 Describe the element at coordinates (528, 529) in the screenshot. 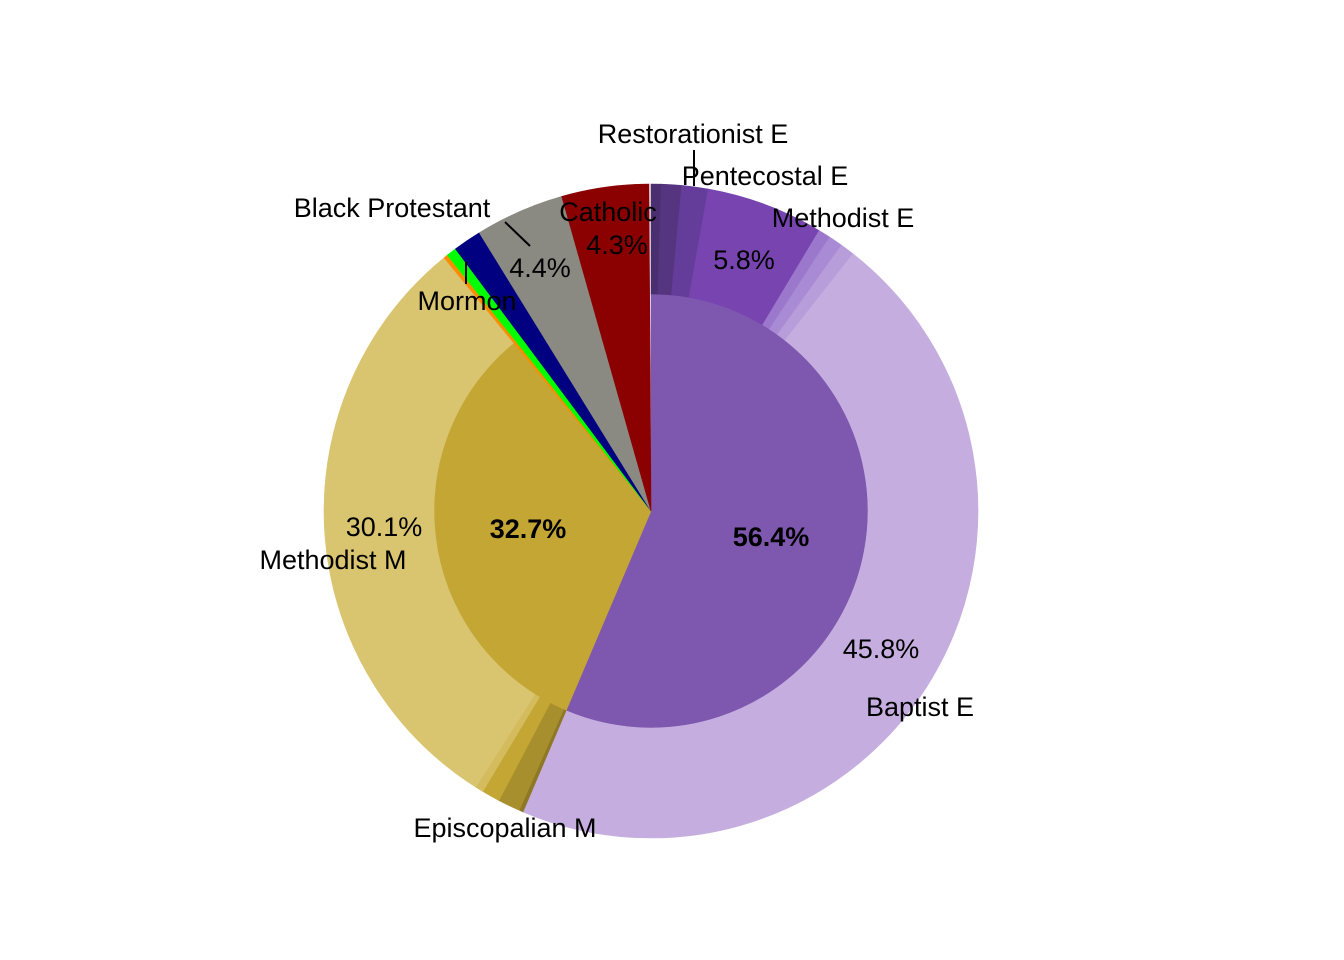

I see `pct-mainline: 32.7%` at that location.